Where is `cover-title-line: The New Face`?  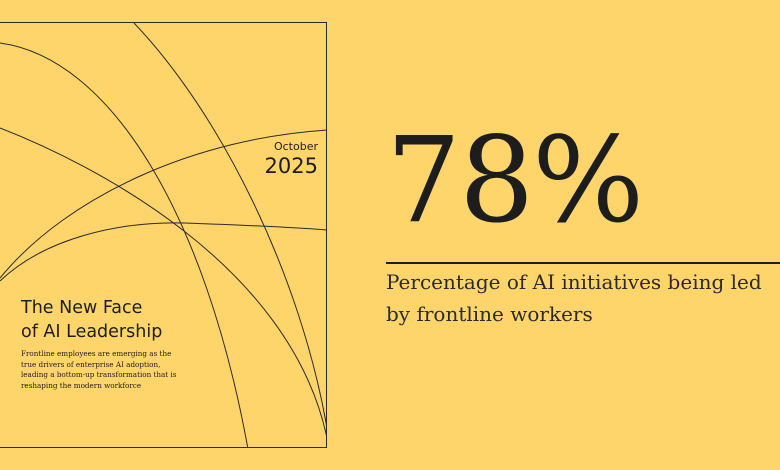
cover-title-line: The New Face is located at coordinates (82, 308).